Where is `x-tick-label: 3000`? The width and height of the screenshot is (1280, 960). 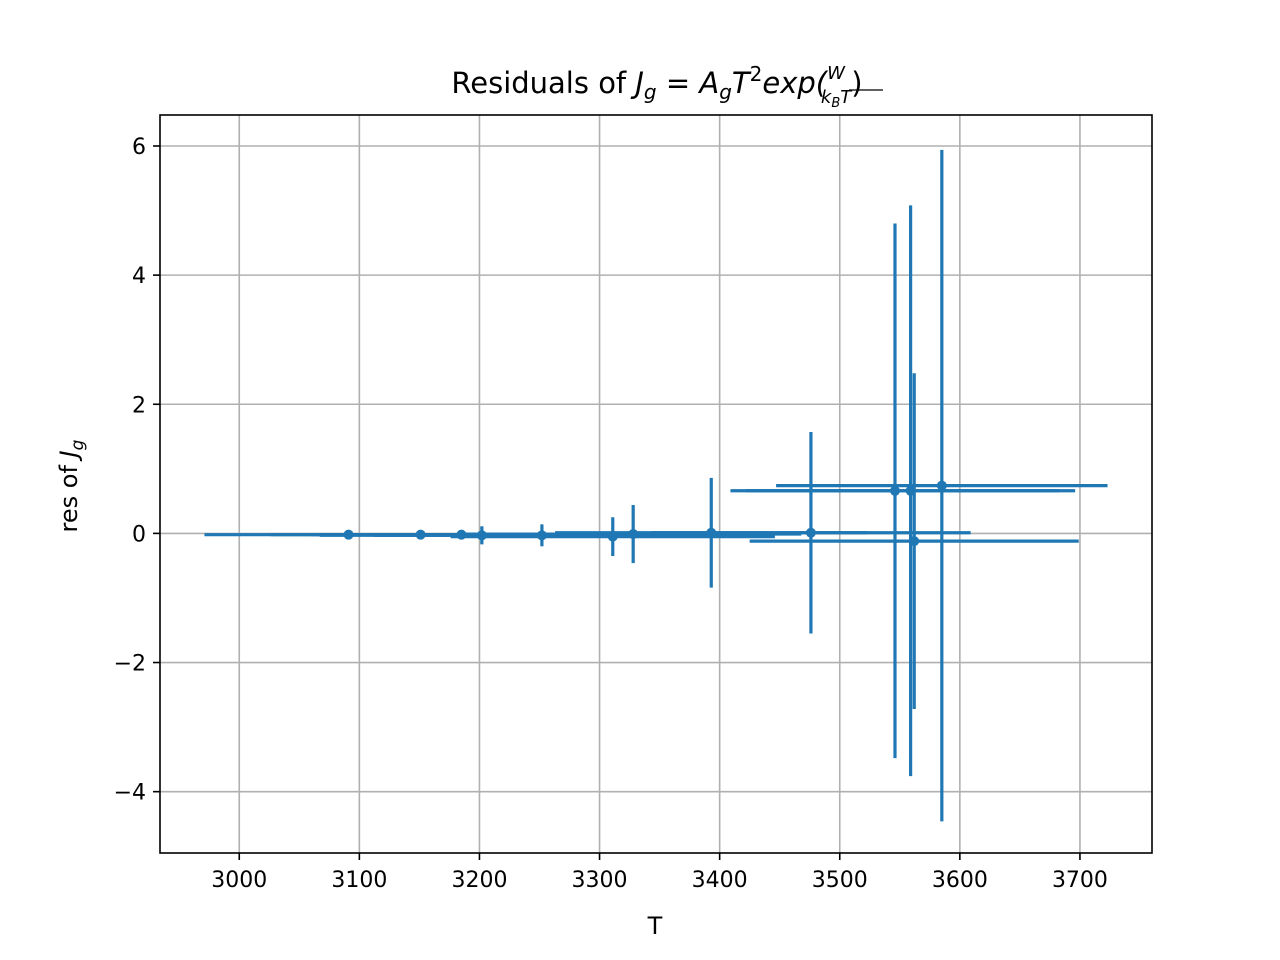 x-tick-label: 3000 is located at coordinates (239, 880).